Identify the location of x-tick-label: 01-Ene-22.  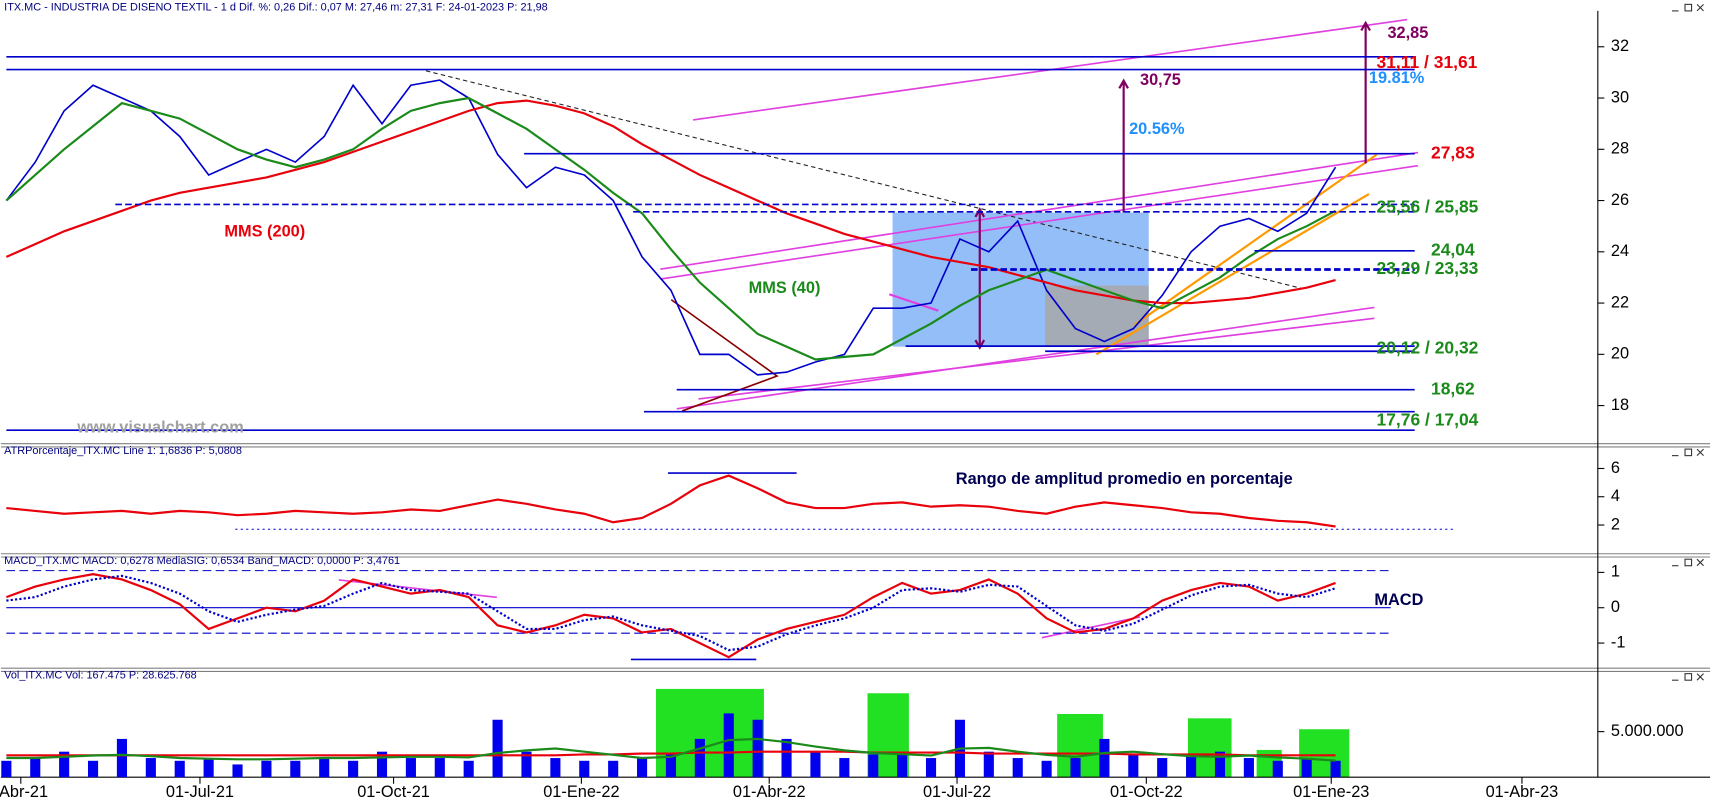
(581, 791).